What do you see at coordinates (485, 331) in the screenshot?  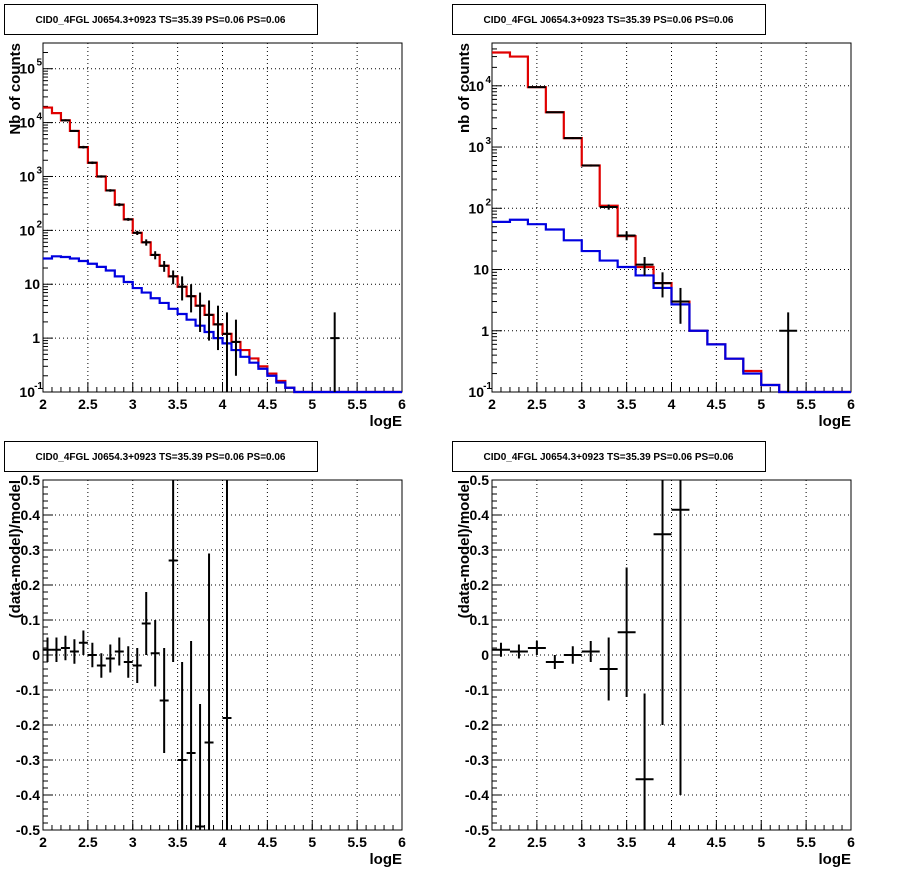 I see `y-tick-label: 1` at bounding box center [485, 331].